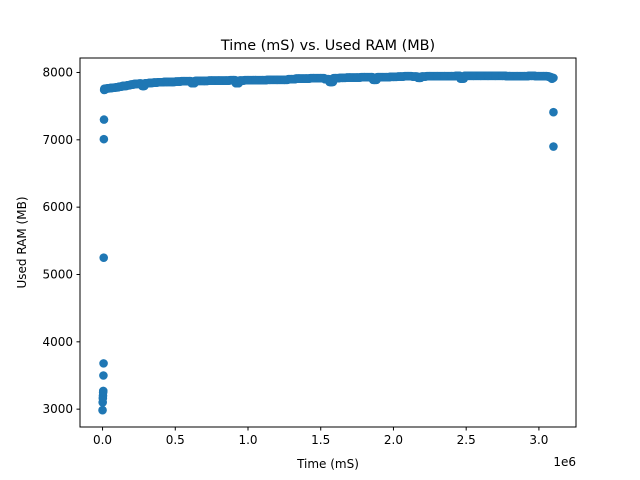  Describe the element at coordinates (175, 440) in the screenshot. I see `x-tick-label: 0.5` at that location.